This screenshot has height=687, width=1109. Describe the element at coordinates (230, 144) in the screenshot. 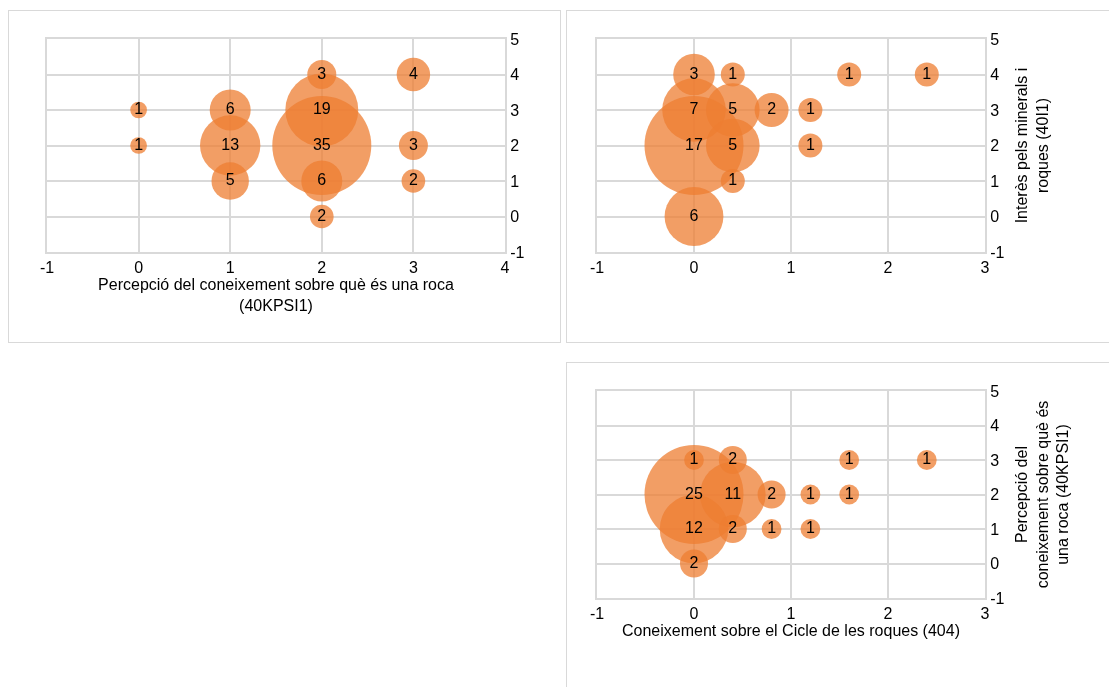

I see `data-label: 13` at that location.